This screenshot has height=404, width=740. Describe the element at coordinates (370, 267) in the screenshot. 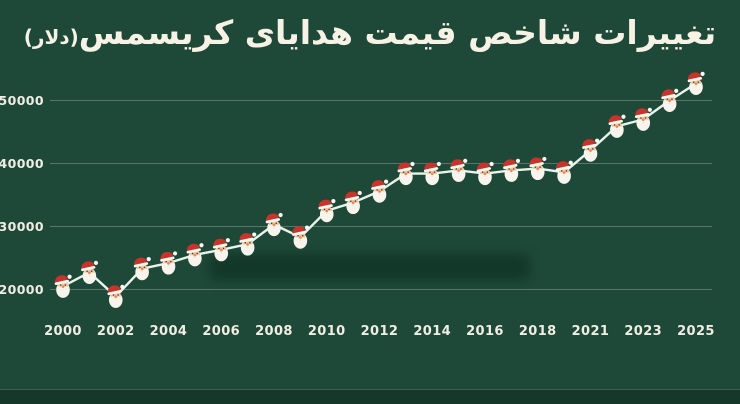

I see `watermark` at that location.